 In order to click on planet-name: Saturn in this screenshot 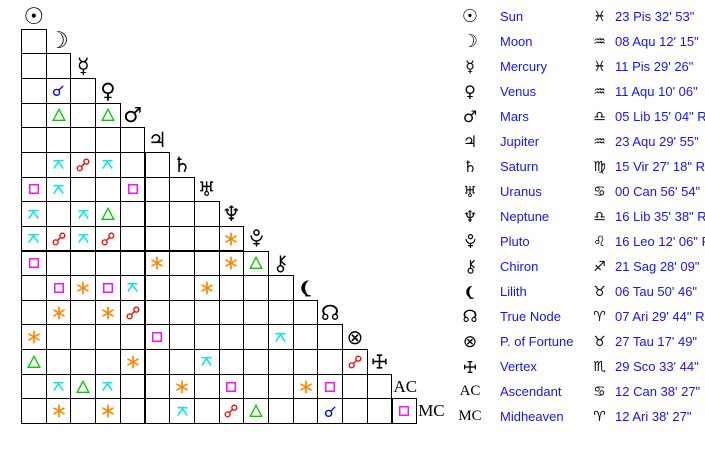, I will do `click(519, 166)`.